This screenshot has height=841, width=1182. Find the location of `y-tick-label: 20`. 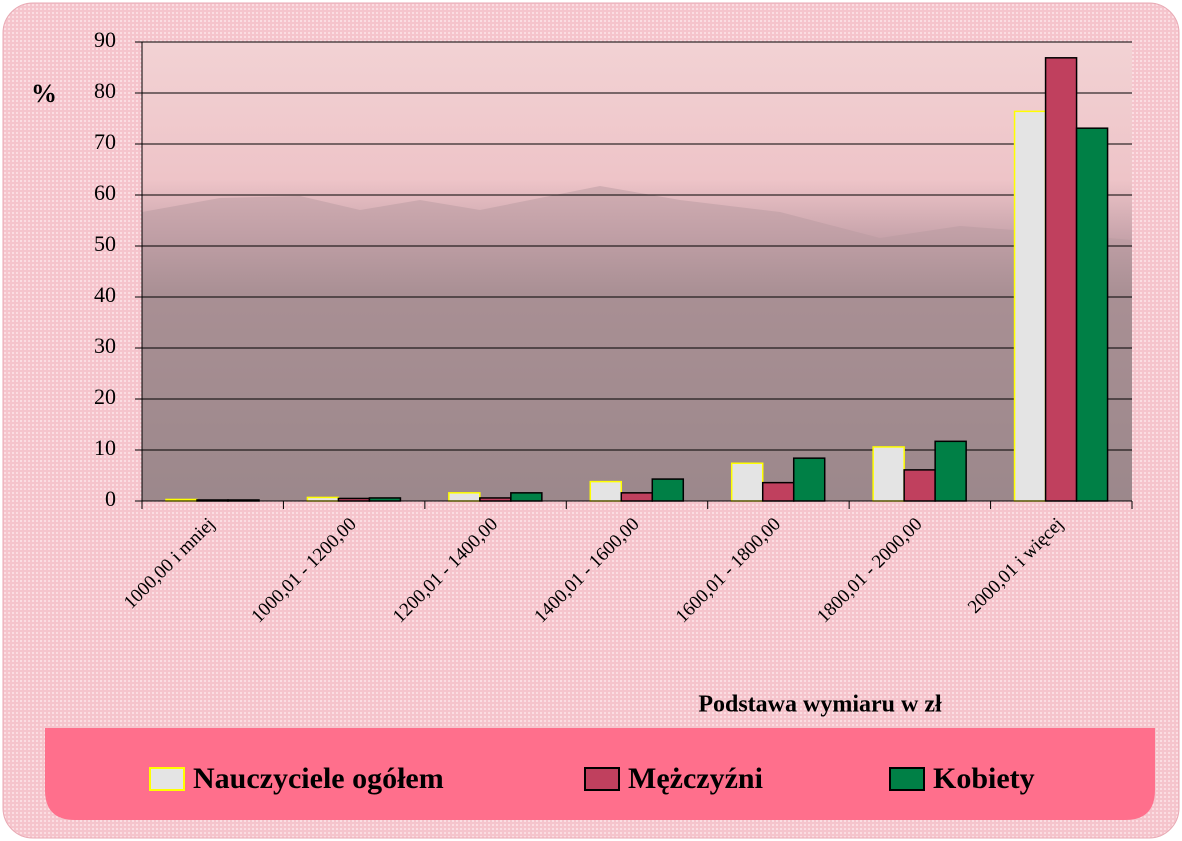

y-tick-label: 20 is located at coordinates (105, 396).